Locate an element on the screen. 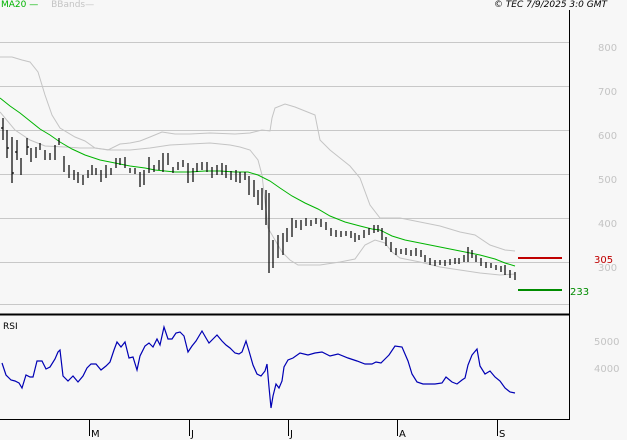 This screenshot has width=627, height=440. svg-text: M is located at coordinates (95, 434).